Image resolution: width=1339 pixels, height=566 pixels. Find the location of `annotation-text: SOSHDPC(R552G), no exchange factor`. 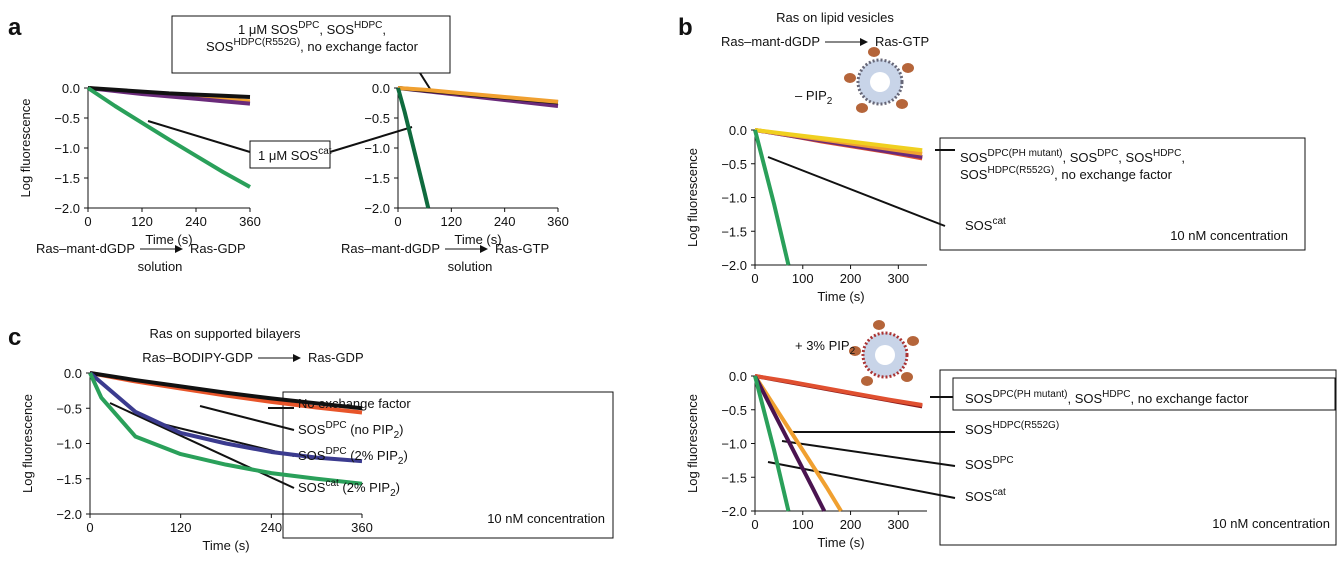

annotation-text: SOSHDPC(R552G), no exchange factor is located at coordinates (1066, 173).